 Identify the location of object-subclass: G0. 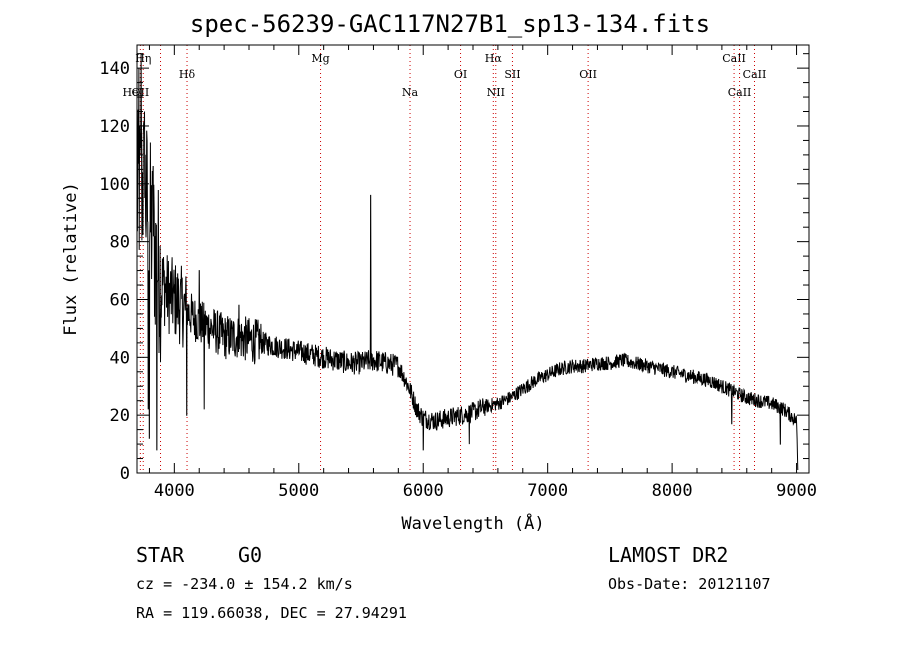
(250, 555).